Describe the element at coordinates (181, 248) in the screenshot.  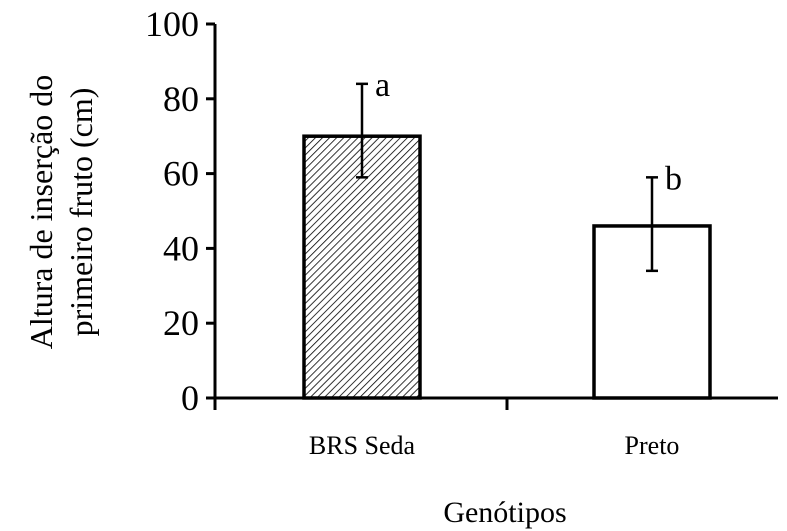
I see `y-tick-label: 40` at that location.